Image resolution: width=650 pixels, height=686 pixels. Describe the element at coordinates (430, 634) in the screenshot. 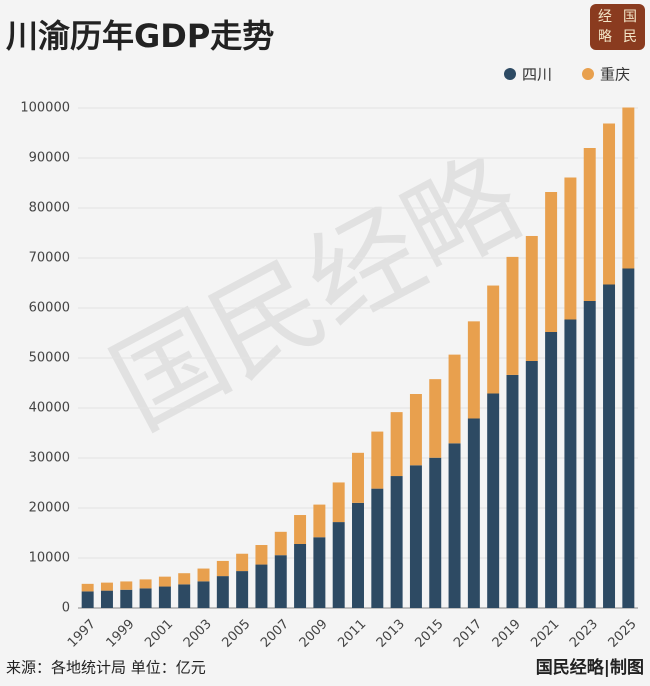

I see `x-tick-label: 2015` at that location.